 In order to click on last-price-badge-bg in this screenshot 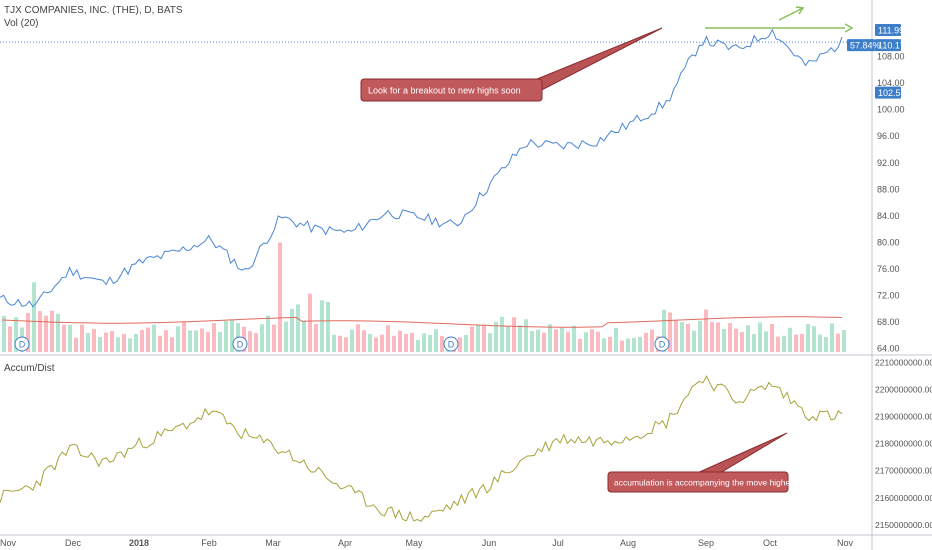, I will do `click(888, 45)`.